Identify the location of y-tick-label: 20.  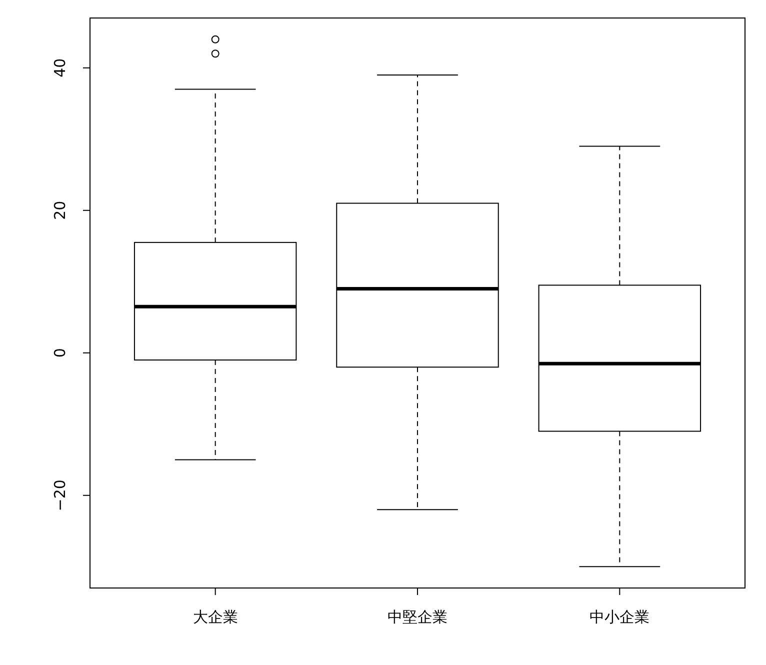
(60, 210).